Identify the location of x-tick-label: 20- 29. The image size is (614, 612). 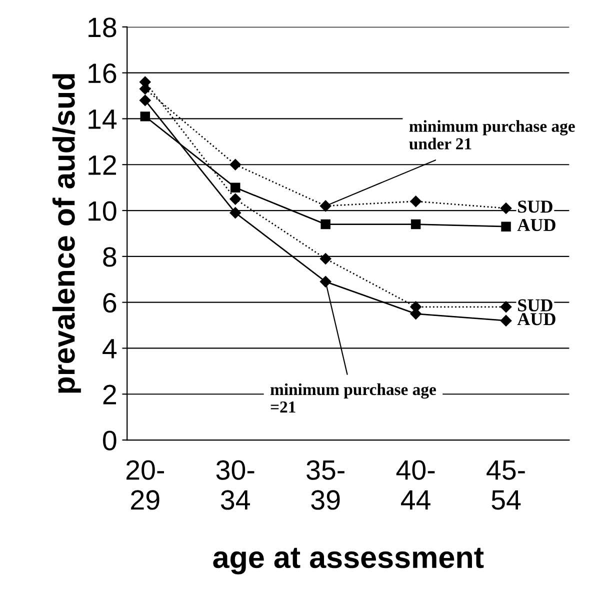
(145, 485).